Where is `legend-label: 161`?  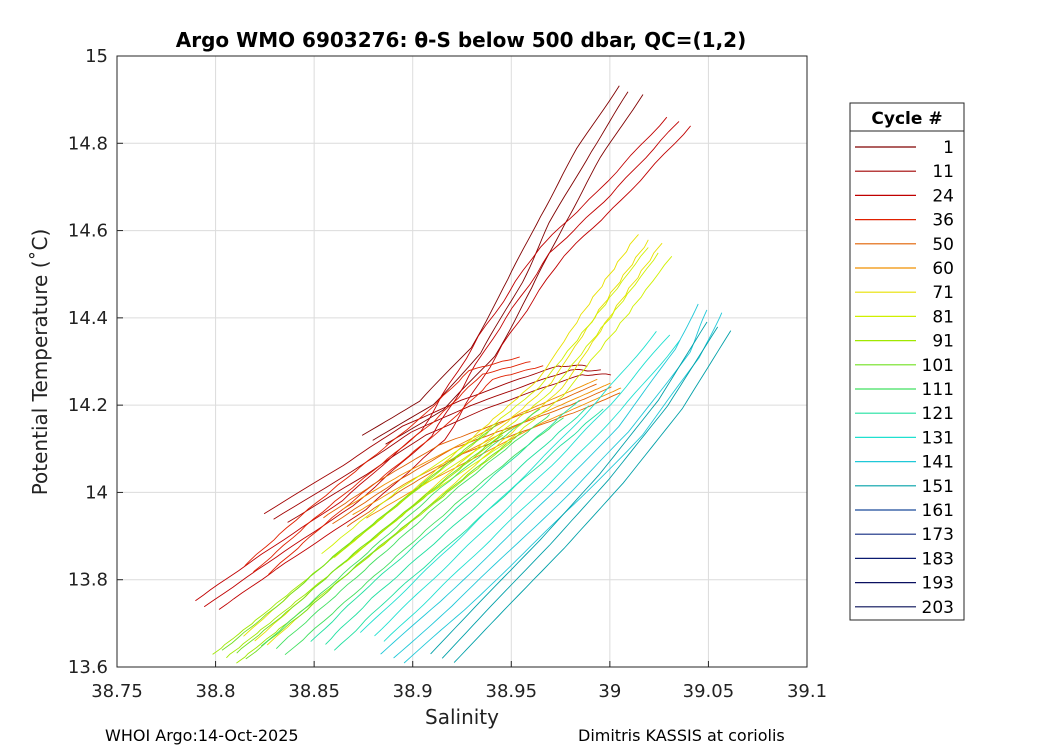 legend-label: 161 is located at coordinates (938, 511).